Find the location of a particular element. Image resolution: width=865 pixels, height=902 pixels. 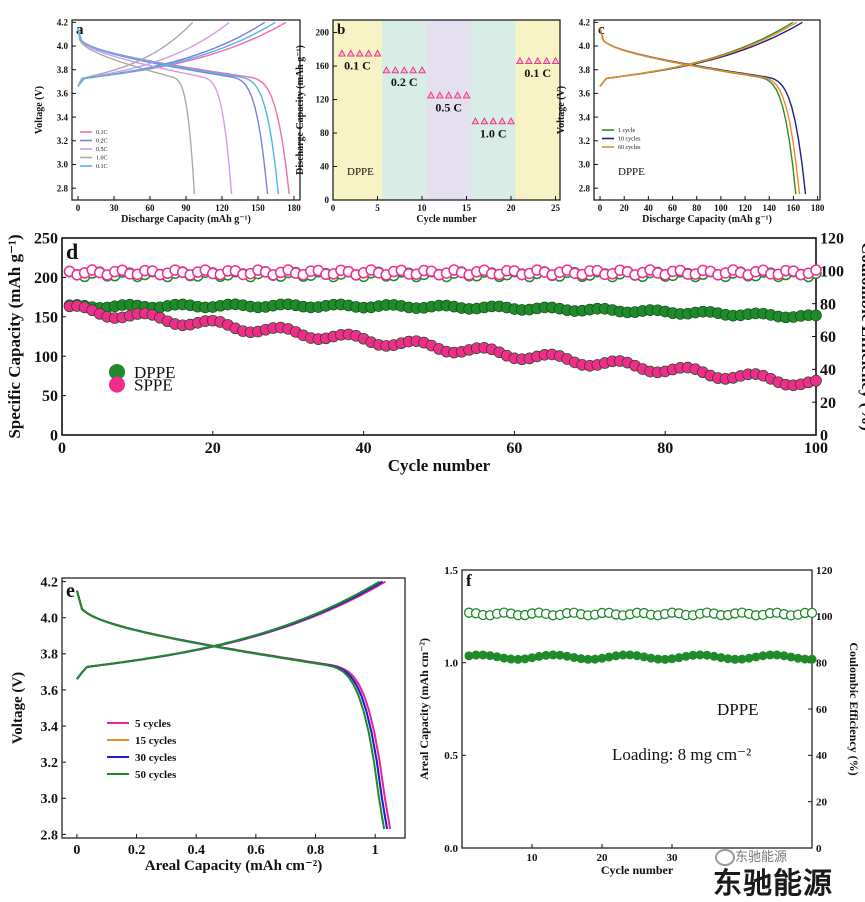

y-tick-label: 1.0 is located at coordinates (451, 664).